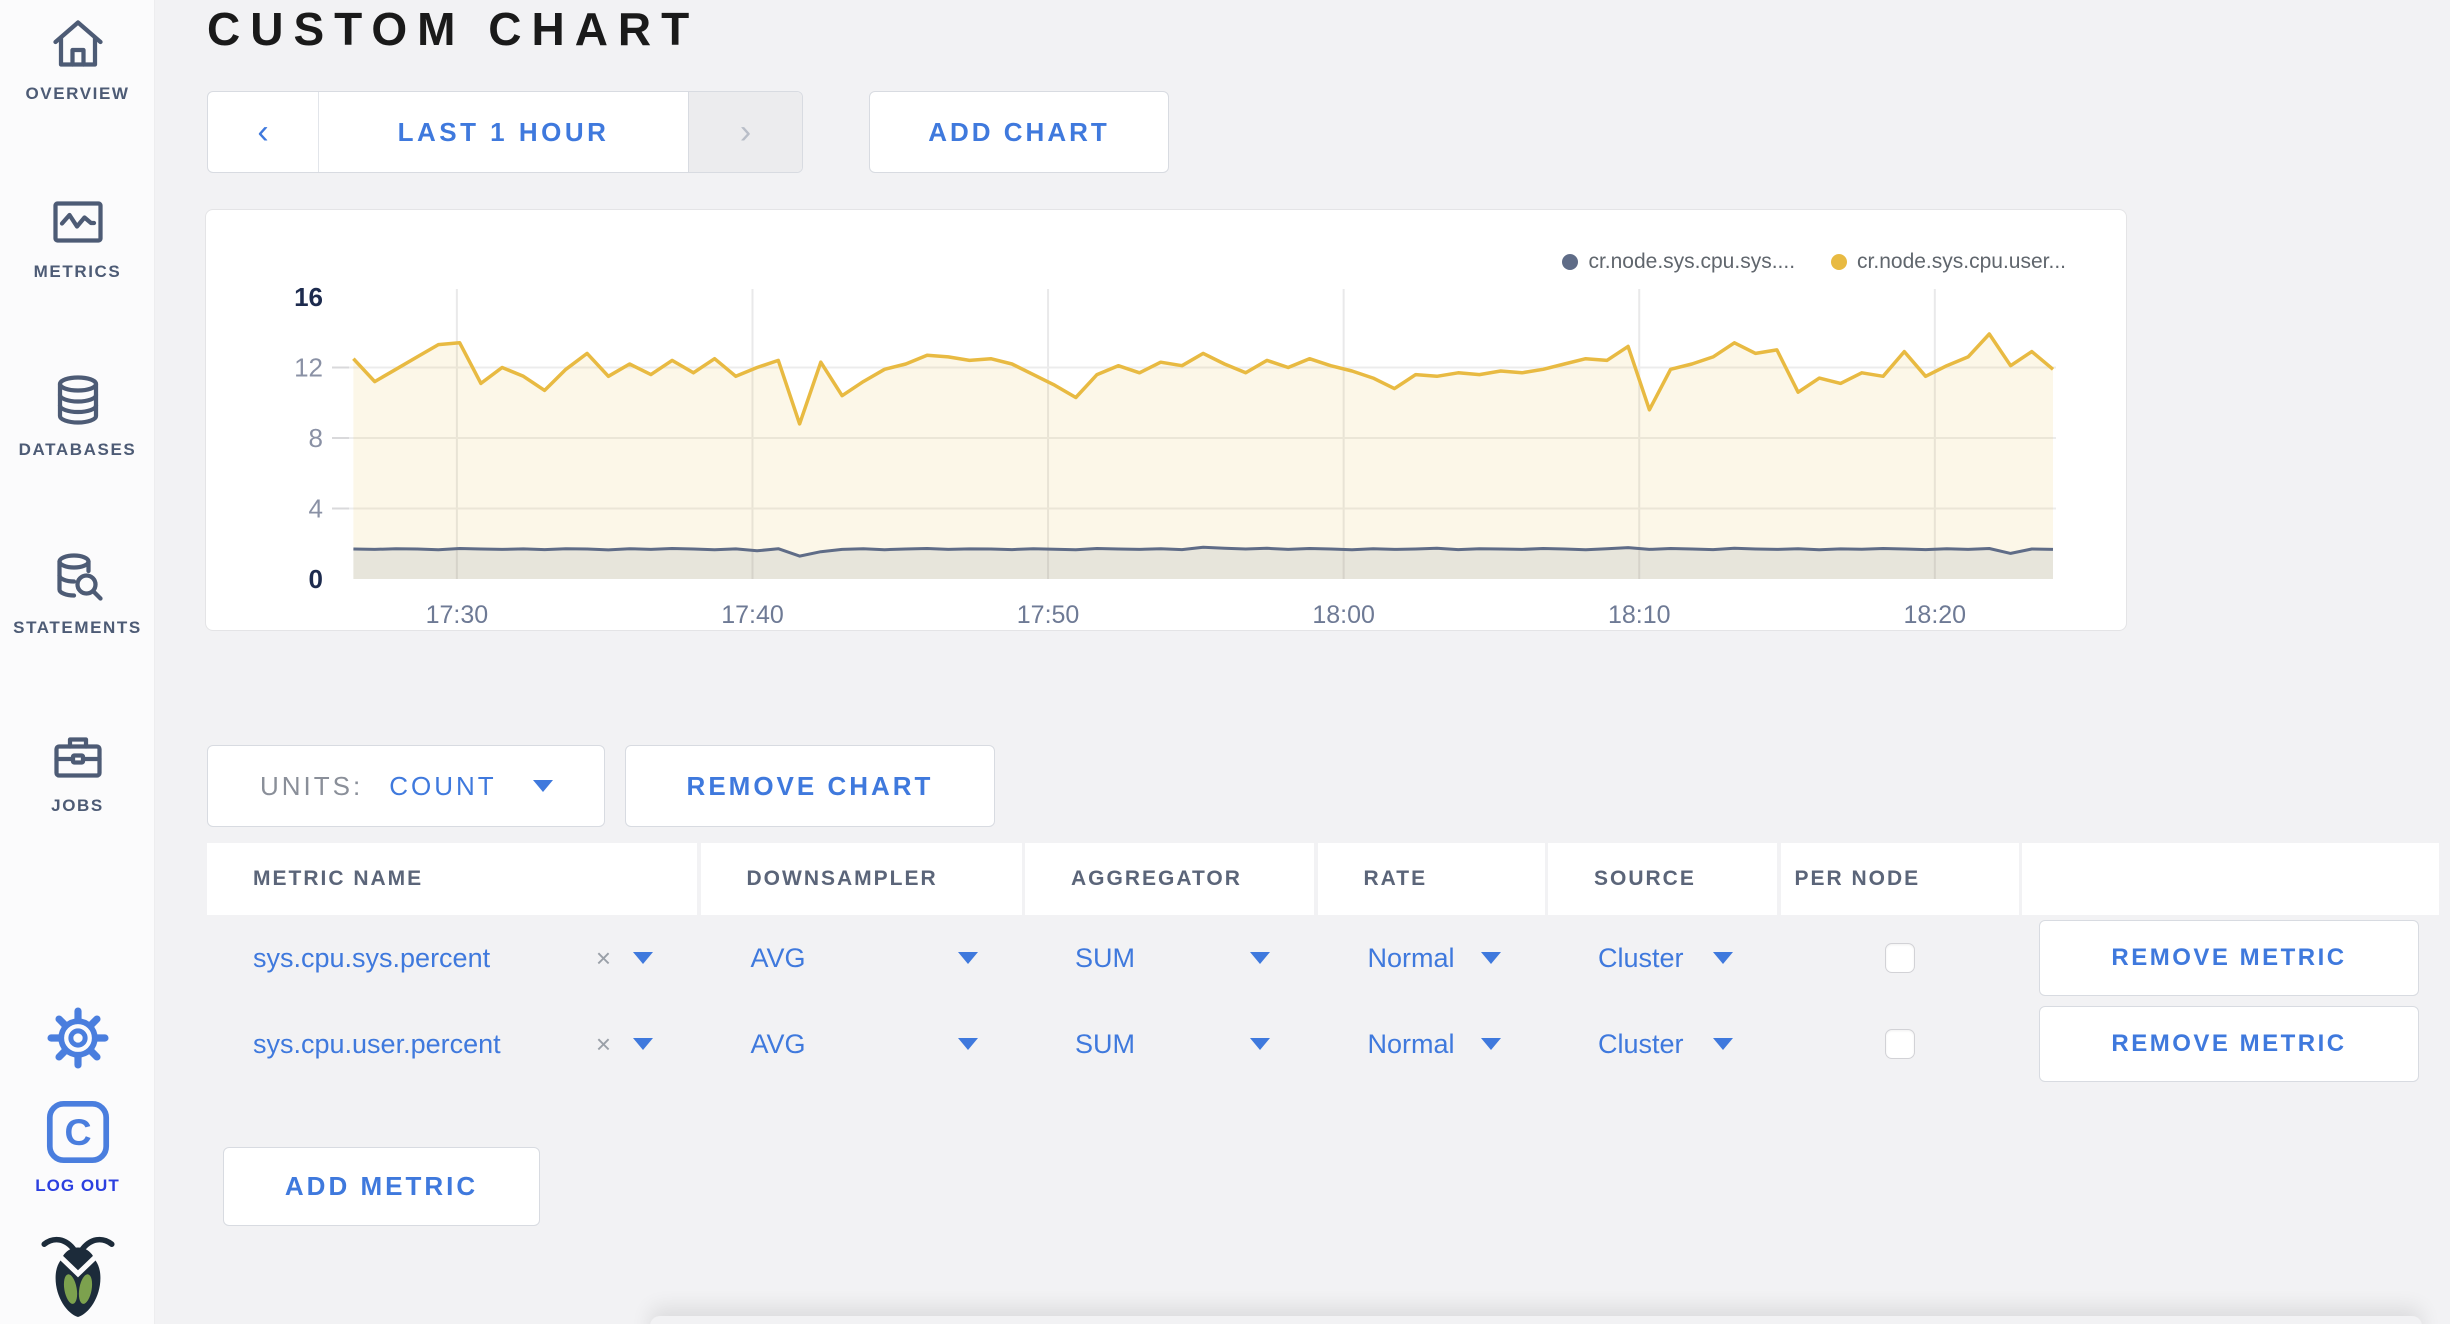 This screenshot has height=1324, width=2450. What do you see at coordinates (308, 297) in the screenshot?
I see `svg-text: 16` at bounding box center [308, 297].